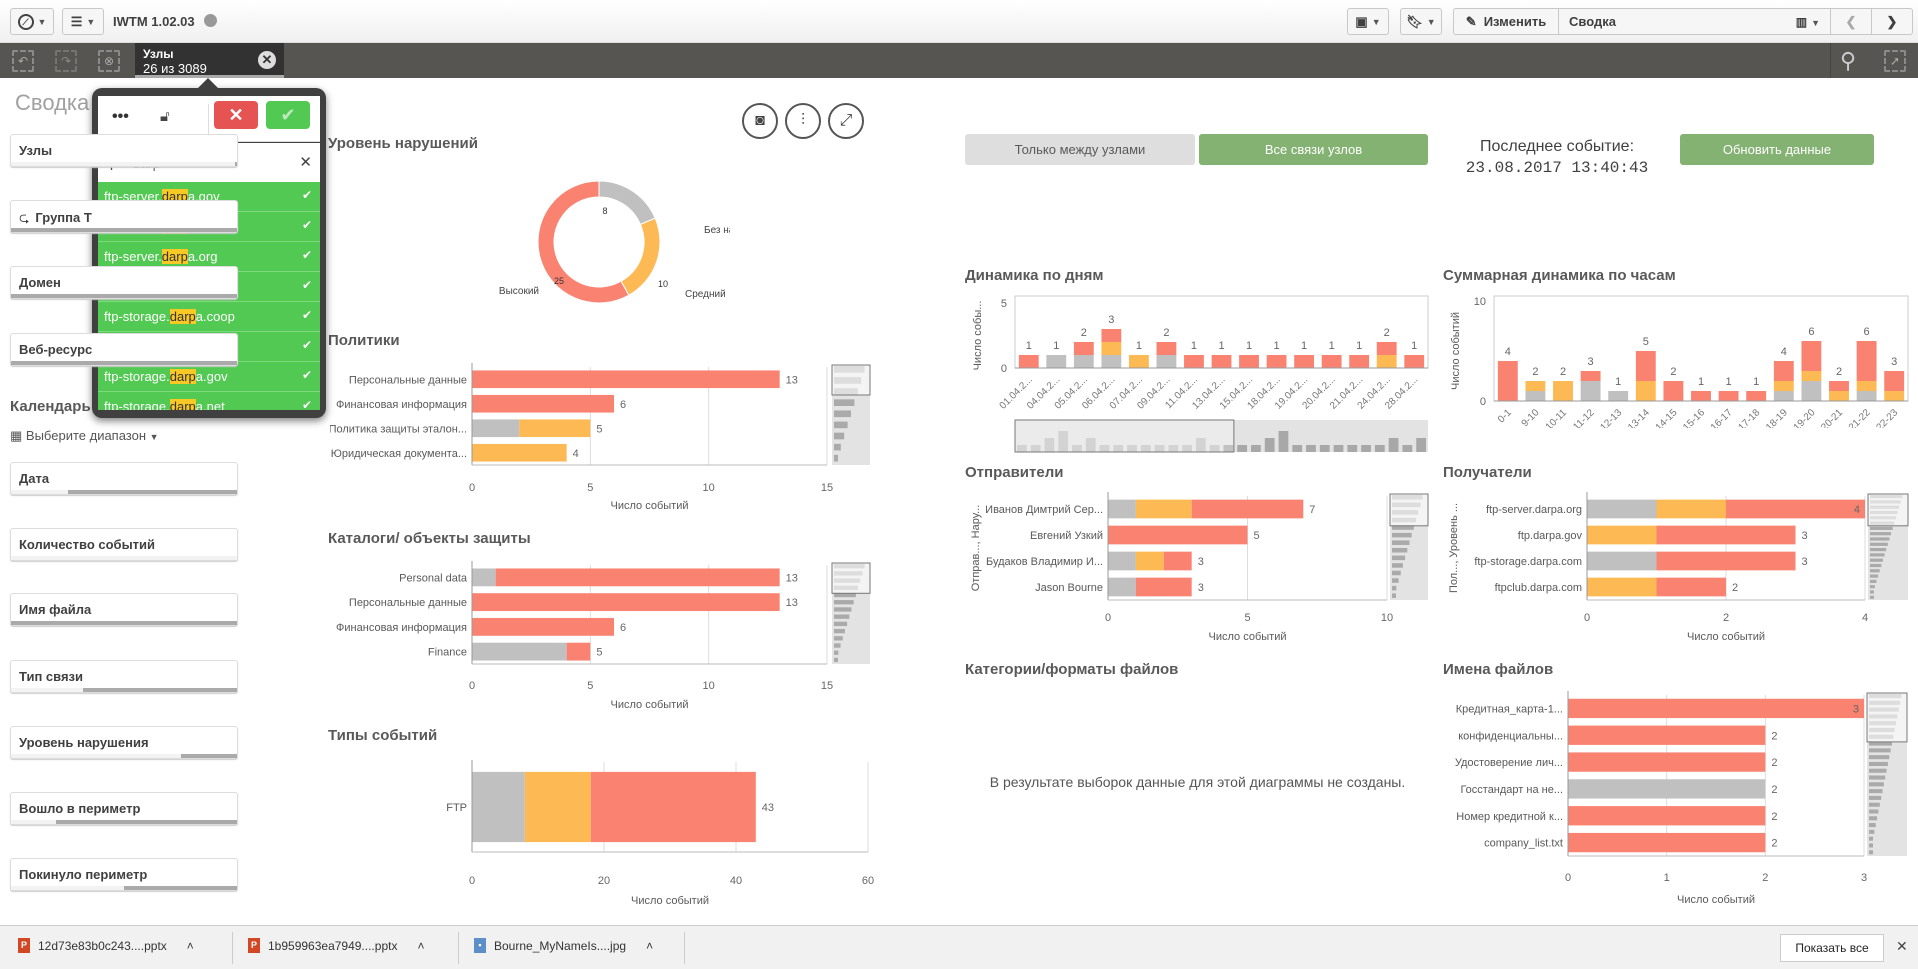 This screenshot has width=1918, height=969. I want to click on bookmarks-button: 🔖︎ ▼, so click(1421, 21).